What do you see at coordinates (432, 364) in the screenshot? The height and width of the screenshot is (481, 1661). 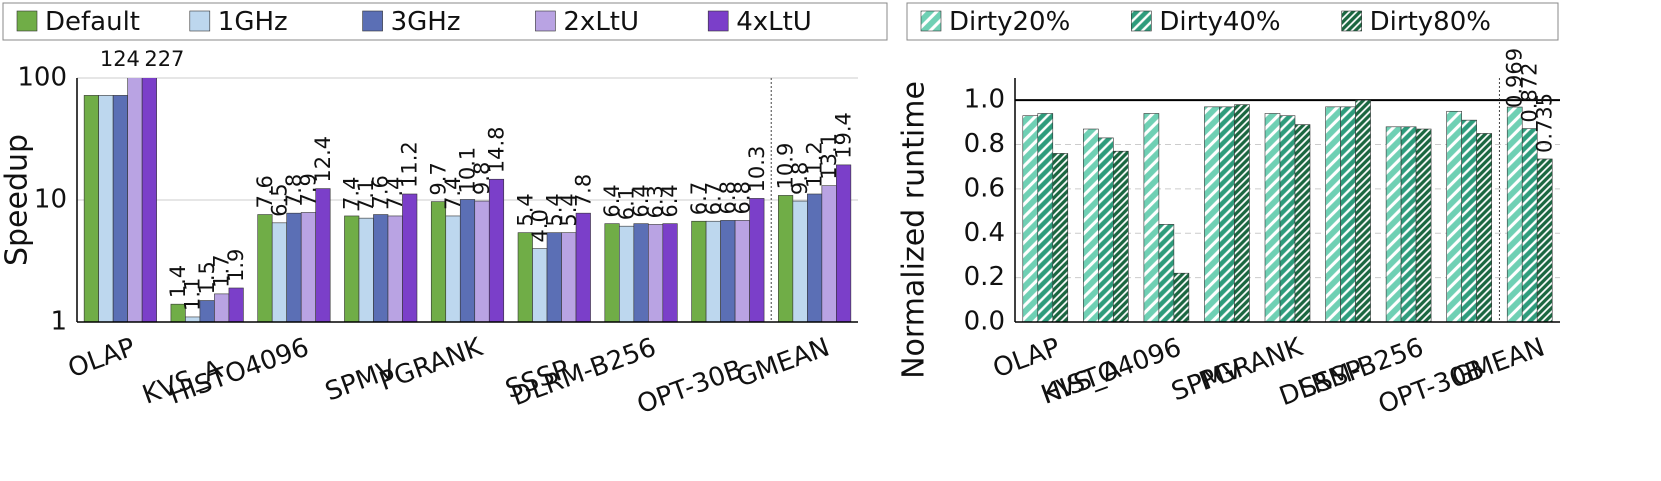 I see `x-tick-label: PGRANK` at bounding box center [432, 364].